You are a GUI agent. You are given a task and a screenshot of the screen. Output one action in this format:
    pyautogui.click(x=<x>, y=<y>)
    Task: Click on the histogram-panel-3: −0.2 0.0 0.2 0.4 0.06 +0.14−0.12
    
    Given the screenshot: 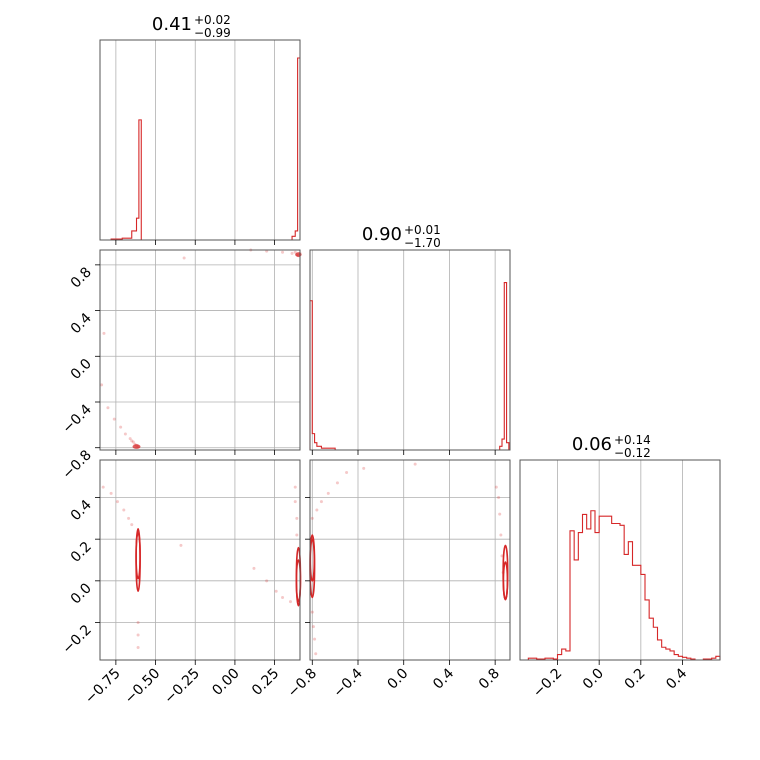 What is the action you would take?
    pyautogui.click(x=620, y=567)
    